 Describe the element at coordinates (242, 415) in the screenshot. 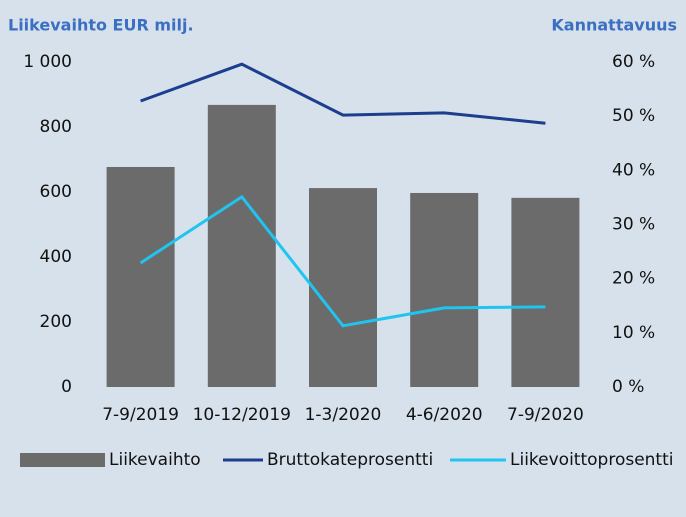

I see `x-tick-label: 10-12/2019` at that location.